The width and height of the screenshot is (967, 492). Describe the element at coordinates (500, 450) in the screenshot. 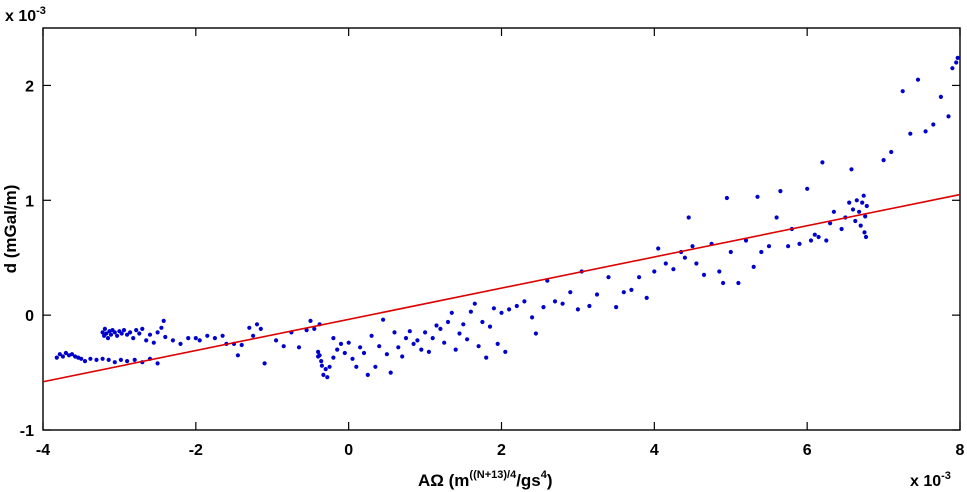

I see `x-tick-labels: -4 -2 0 2 4 6 8` at that location.